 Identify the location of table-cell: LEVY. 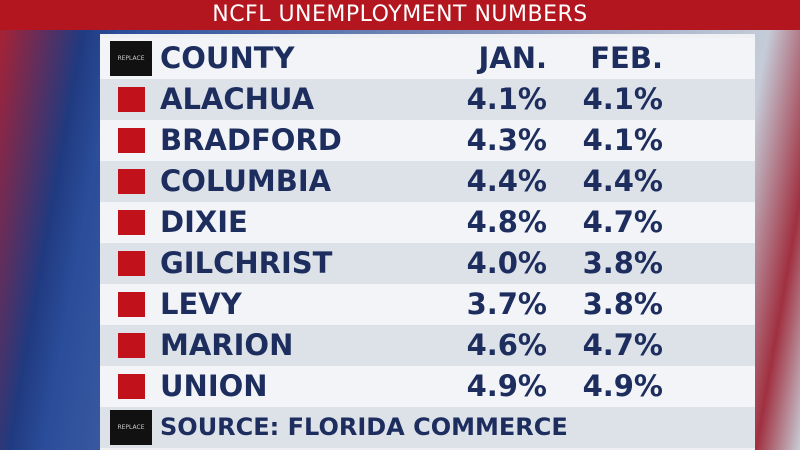
(201, 304).